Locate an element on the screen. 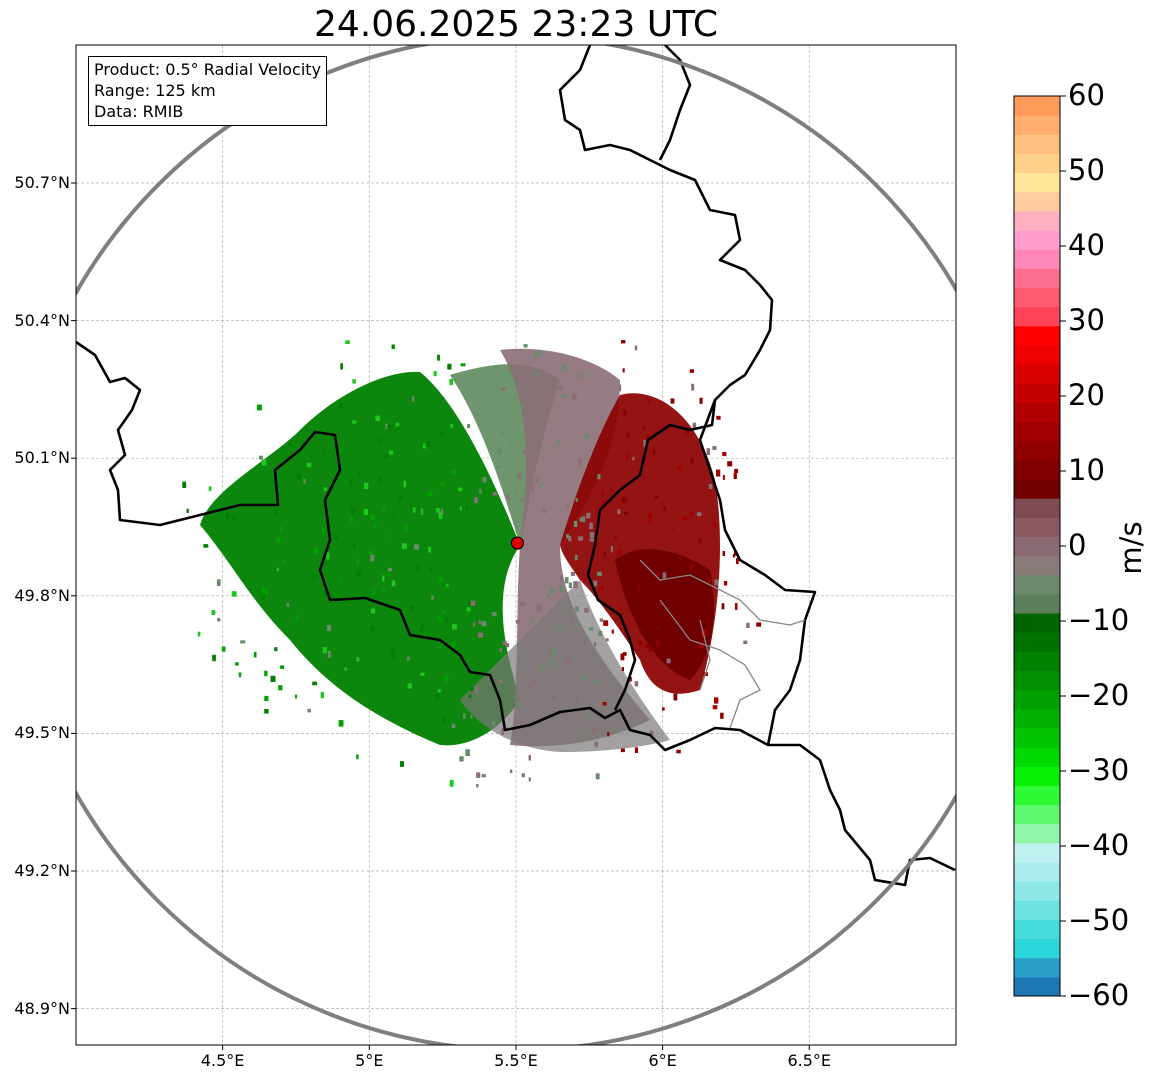 This screenshot has width=1171, height=1081. border-lux-germany-east is located at coordinates (757, 572).